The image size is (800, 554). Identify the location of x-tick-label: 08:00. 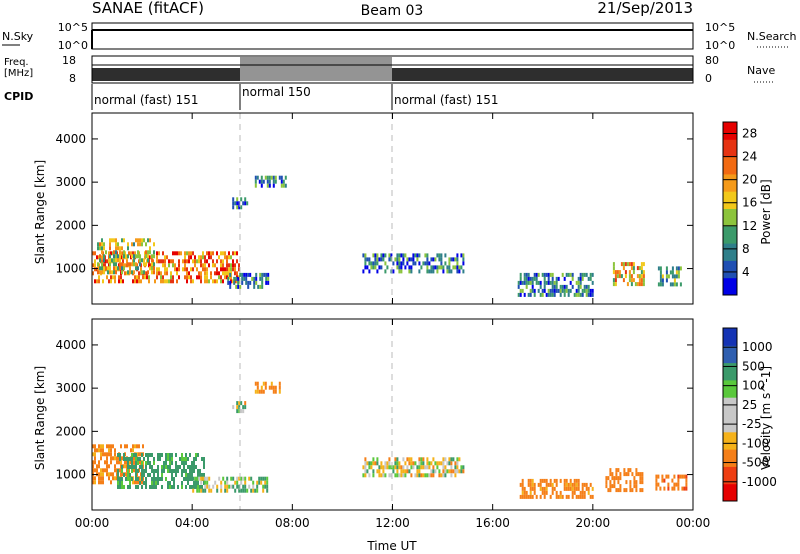
(292, 523).